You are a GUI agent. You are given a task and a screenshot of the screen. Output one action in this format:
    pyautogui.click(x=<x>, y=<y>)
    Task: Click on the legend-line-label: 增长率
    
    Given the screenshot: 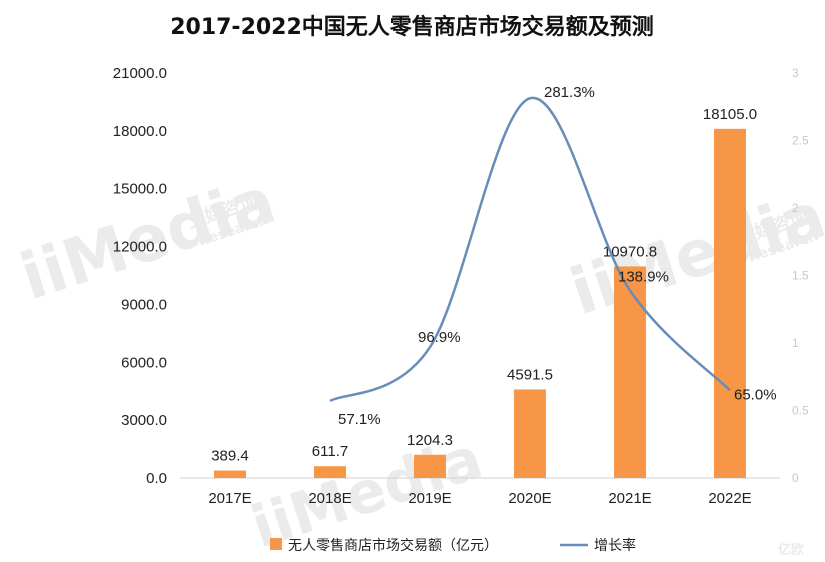 What is the action you would take?
    pyautogui.click(x=615, y=545)
    